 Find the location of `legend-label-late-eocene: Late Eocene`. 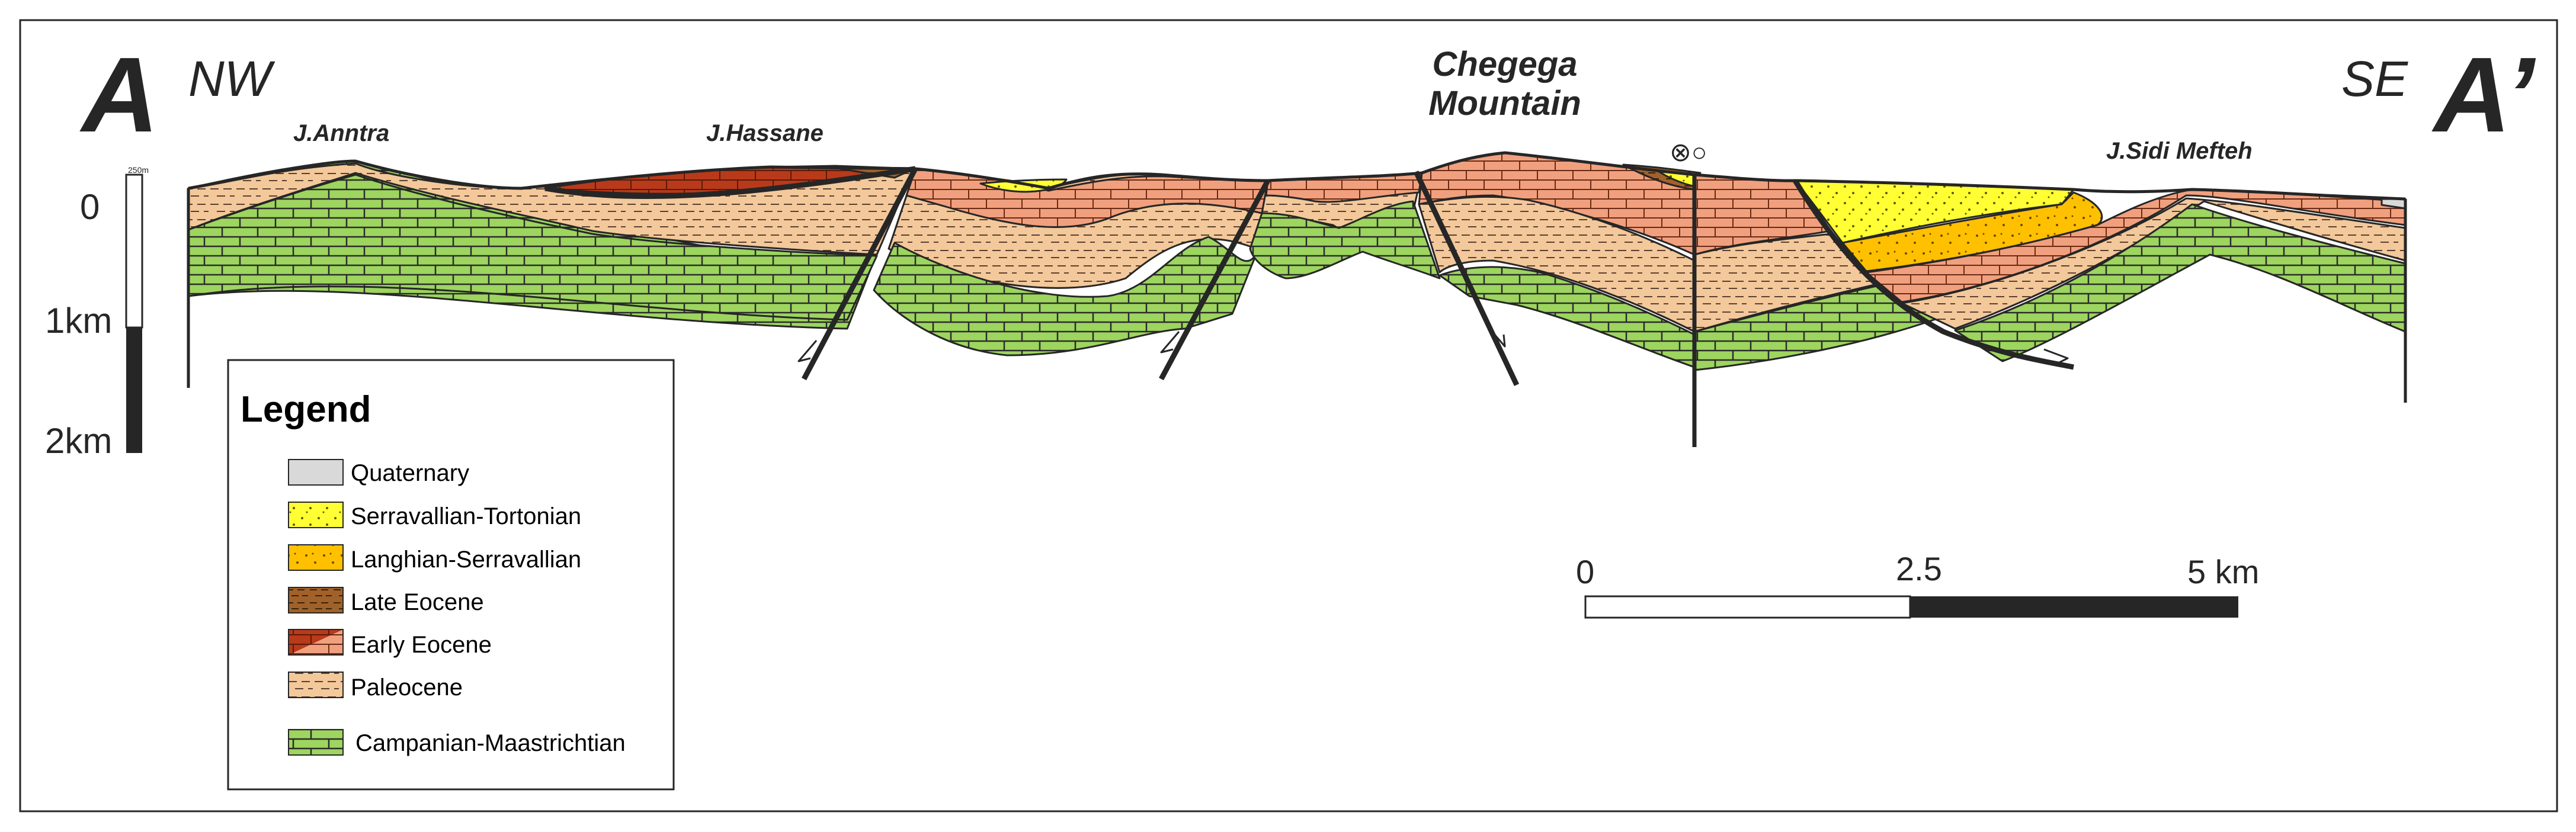

legend-label-late-eocene: Late Eocene is located at coordinates (417, 602).